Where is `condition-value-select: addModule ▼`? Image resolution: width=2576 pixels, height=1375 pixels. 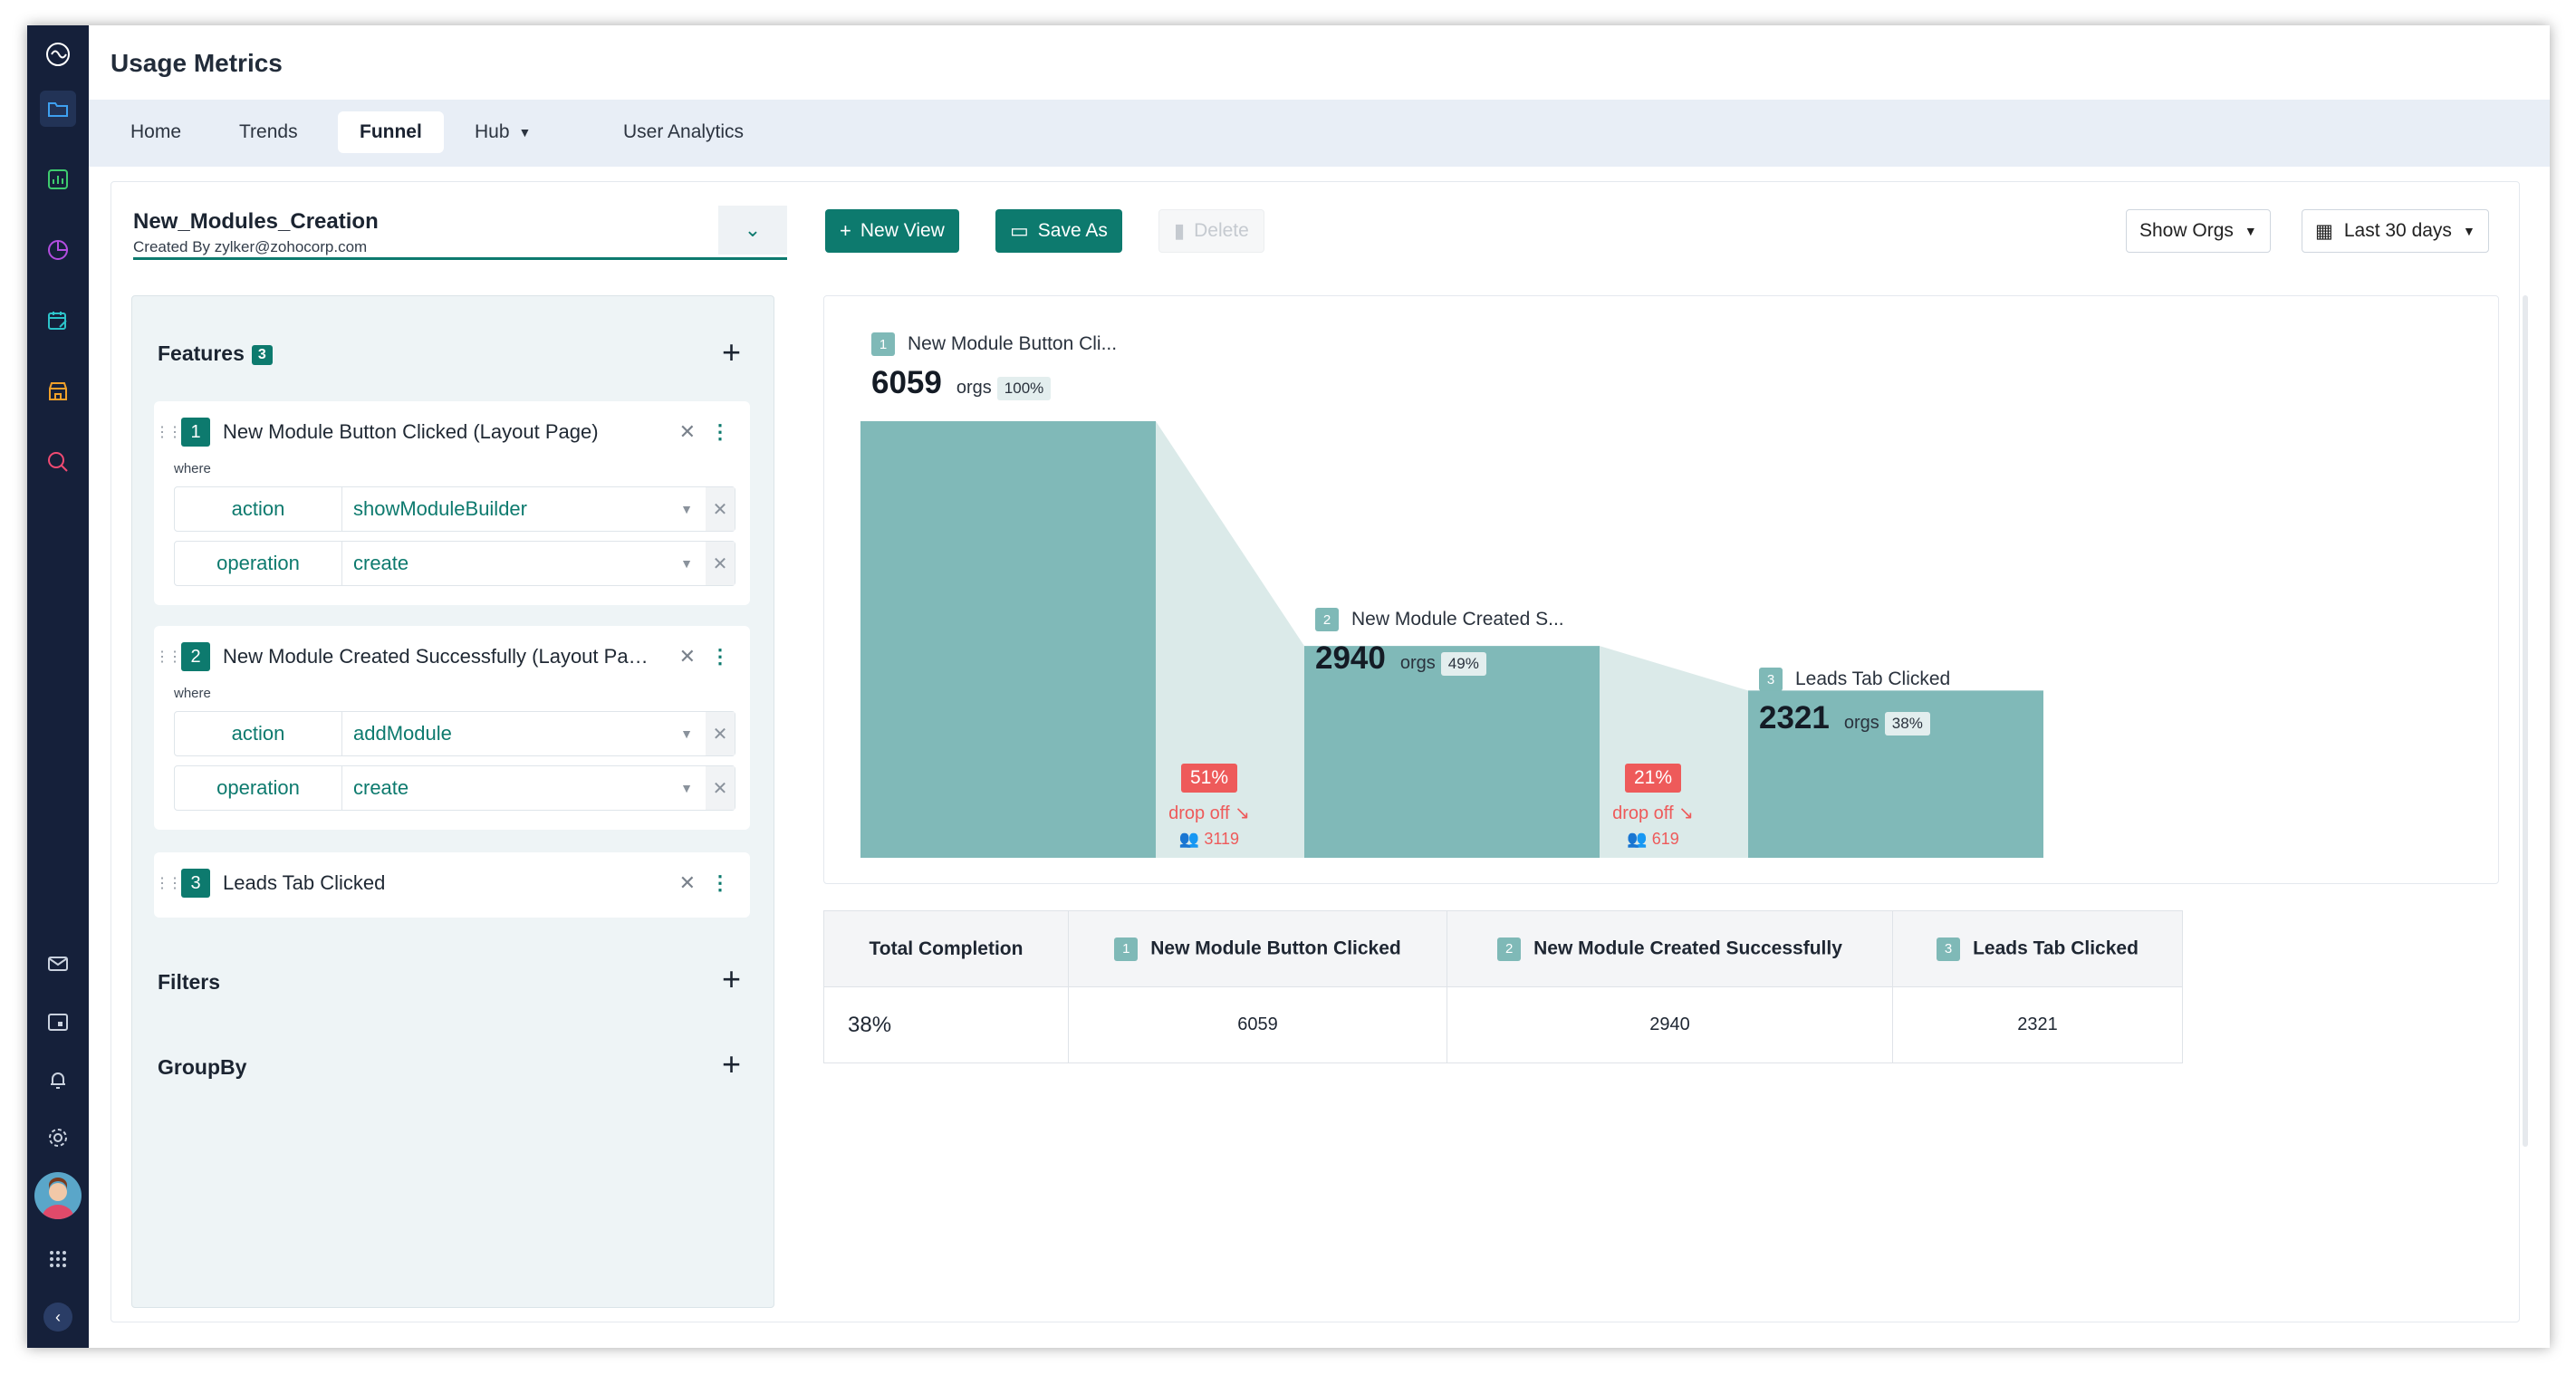
condition-value-select: addModule ▼ is located at coordinates (524, 734).